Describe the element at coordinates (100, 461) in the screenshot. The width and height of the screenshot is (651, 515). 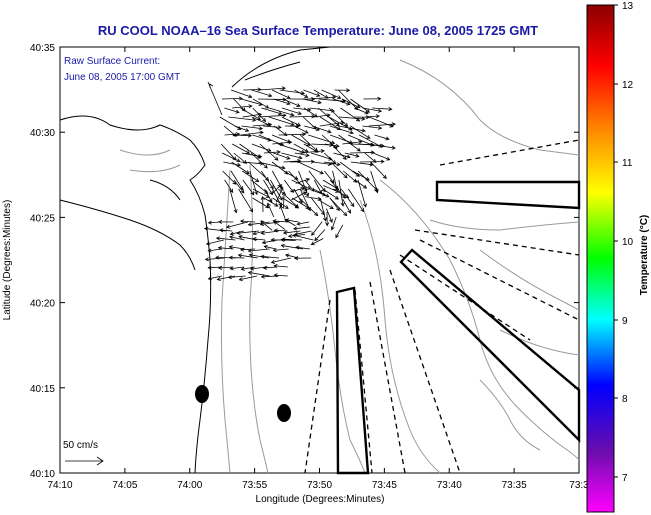
I see `scale-arrowhead` at that location.